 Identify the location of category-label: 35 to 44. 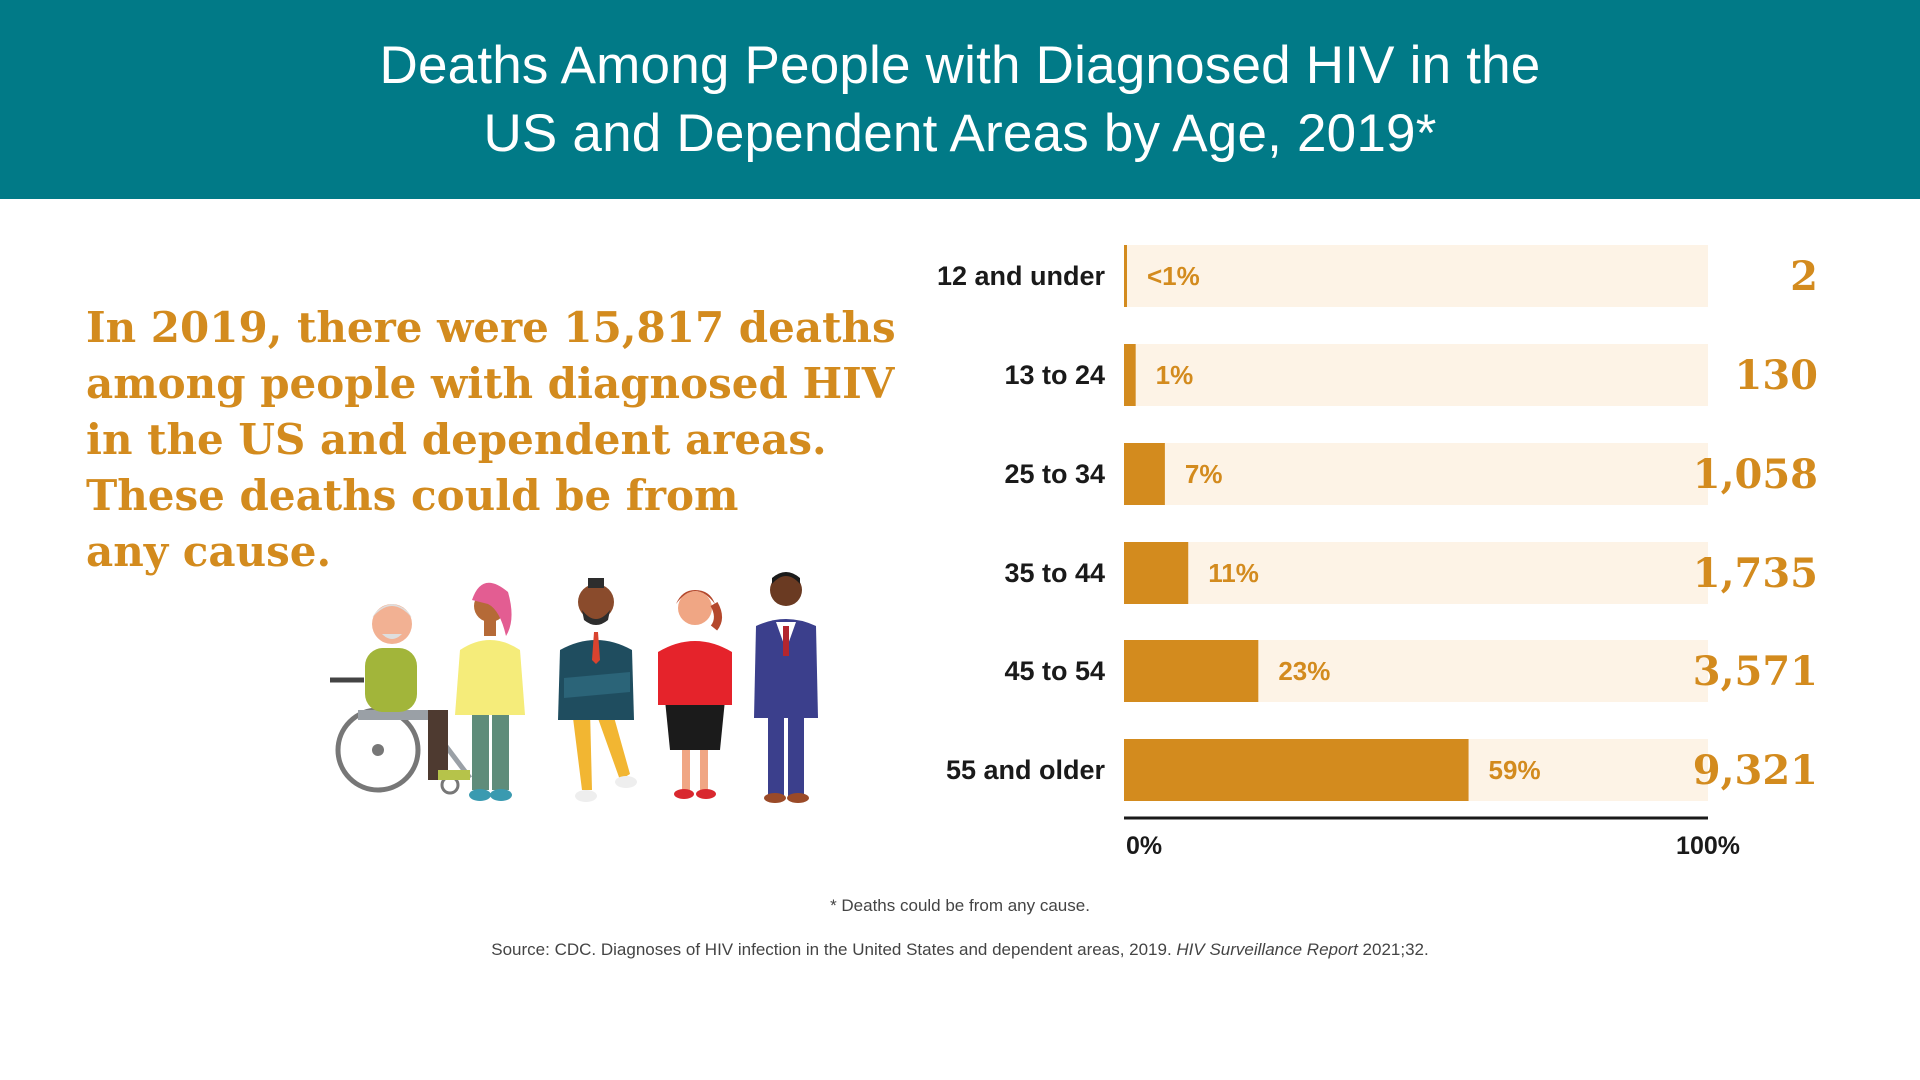
(1054, 573).